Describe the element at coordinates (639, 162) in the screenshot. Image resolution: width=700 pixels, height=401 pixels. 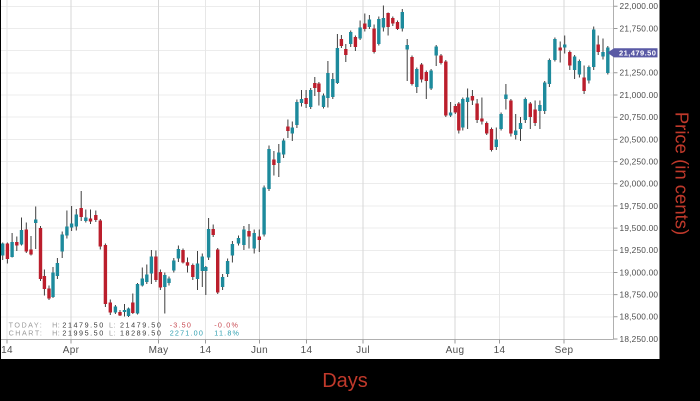
I see `svg-text: 20,250.00` at that location.